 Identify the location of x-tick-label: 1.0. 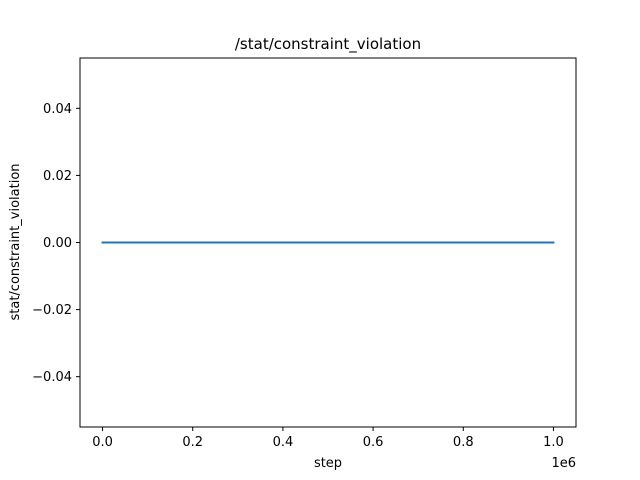
(553, 442).